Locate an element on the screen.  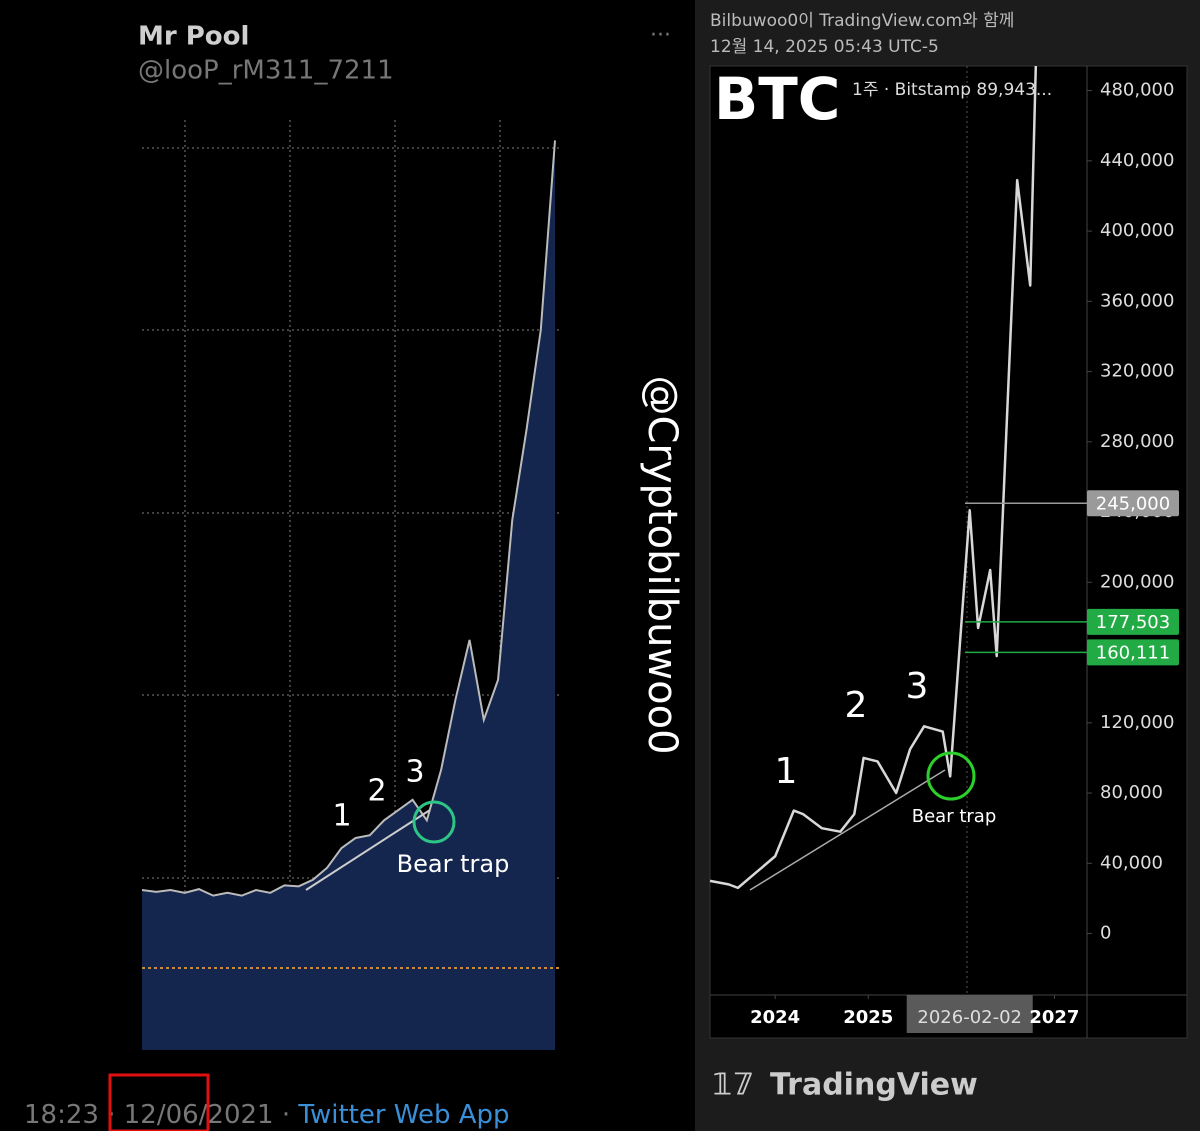
y-tick-label: 40,000 is located at coordinates (1131, 862).